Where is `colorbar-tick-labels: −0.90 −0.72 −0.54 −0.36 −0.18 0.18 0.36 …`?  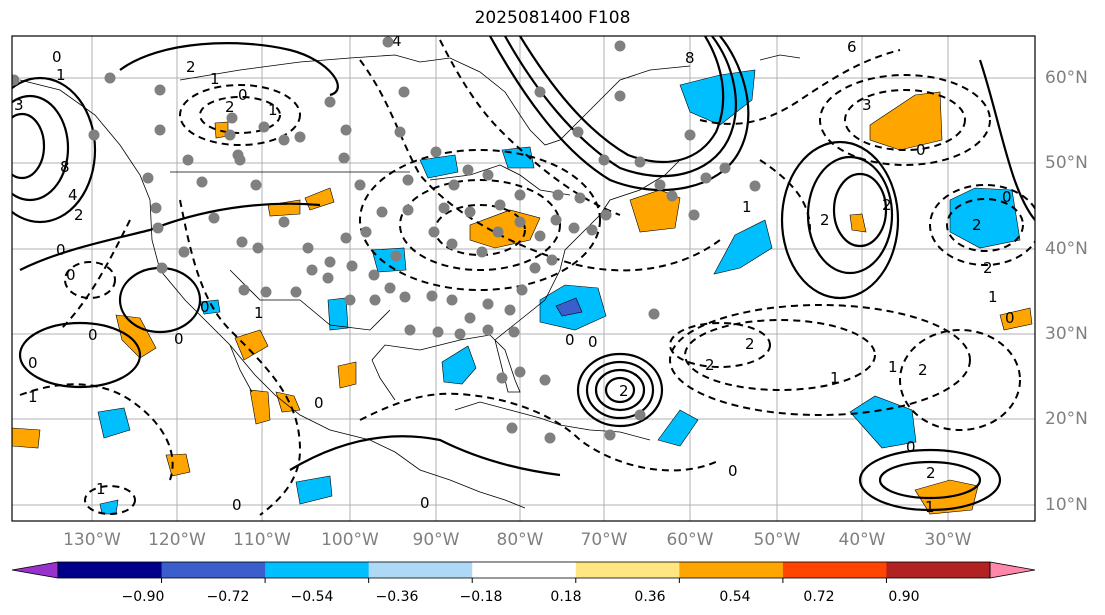 colorbar-tick-labels: −0.90 −0.72 −0.54 −0.36 −0.18 0.18 0.36 … is located at coordinates (521, 597).